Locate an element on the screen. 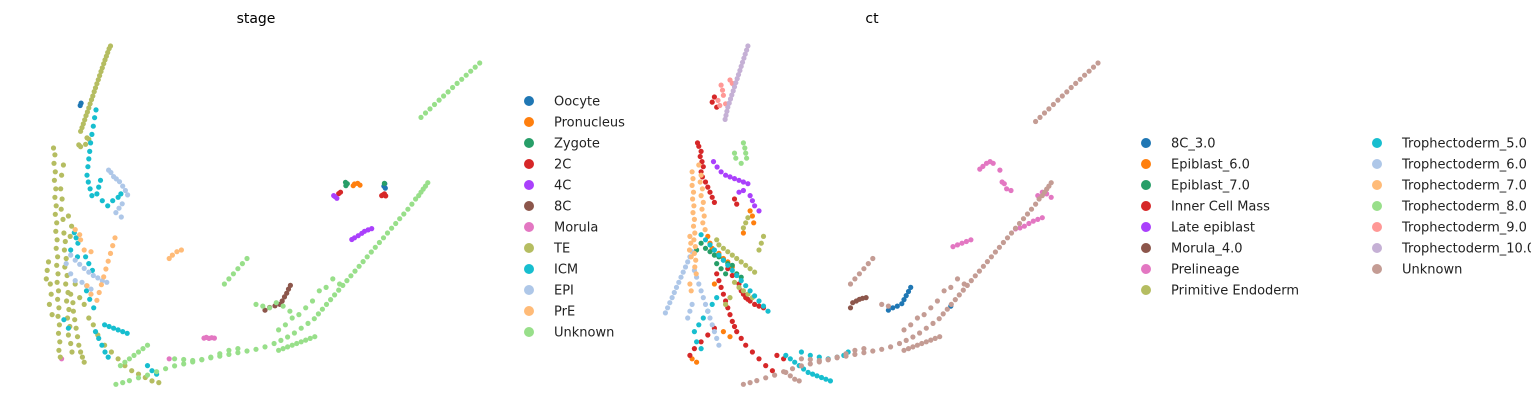  stage-series-pre is located at coordinates (128, 265).